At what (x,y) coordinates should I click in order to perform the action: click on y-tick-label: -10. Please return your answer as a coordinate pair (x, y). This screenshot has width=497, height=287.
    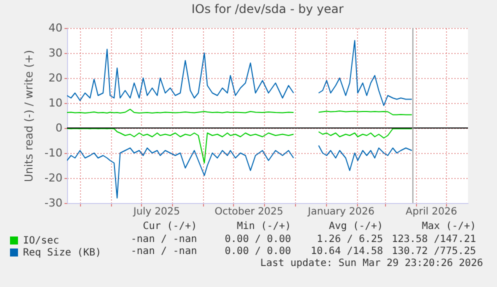
    Looking at the image, I should click on (53, 153).